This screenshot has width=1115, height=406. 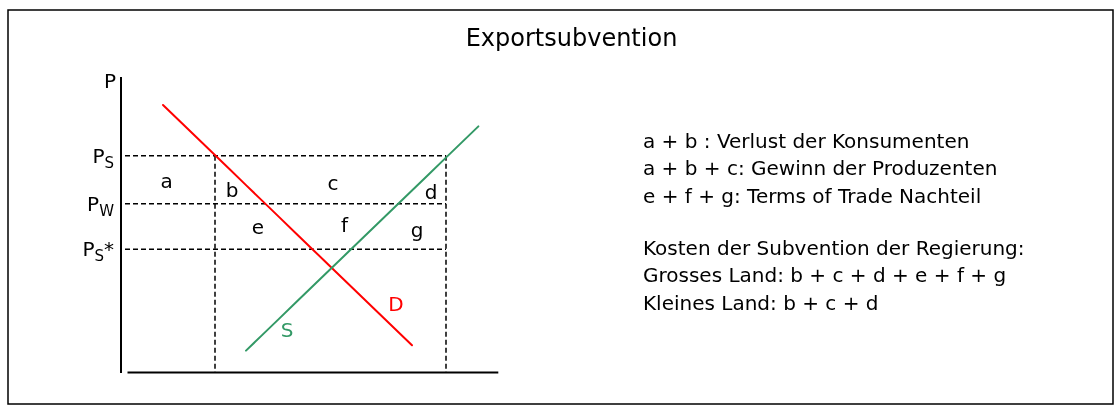 What do you see at coordinates (258, 227) in the screenshot?
I see `annotation: e` at bounding box center [258, 227].